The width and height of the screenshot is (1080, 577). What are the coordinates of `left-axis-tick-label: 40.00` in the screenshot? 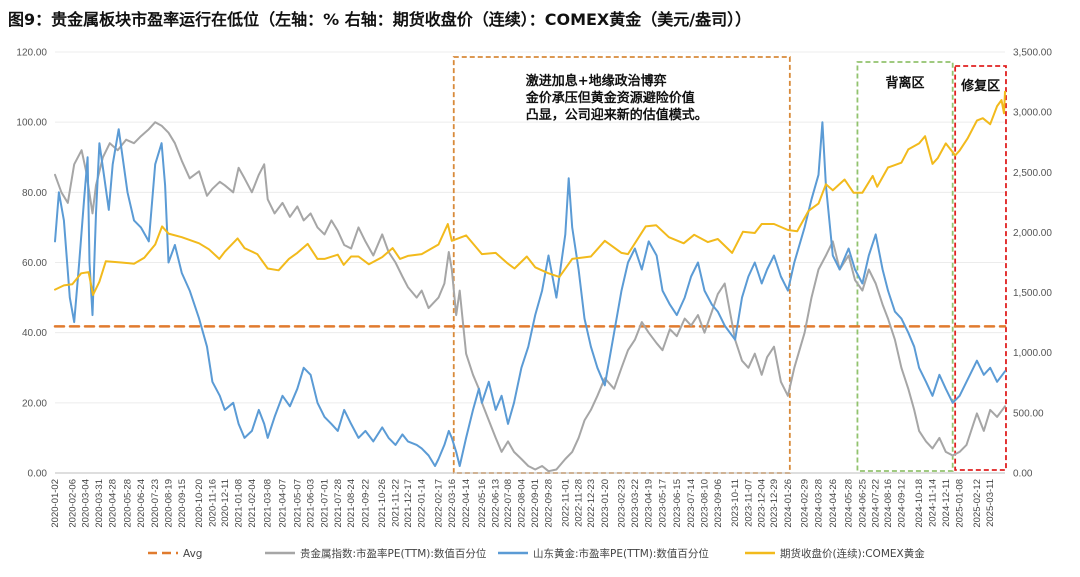 It's located at (34, 333).